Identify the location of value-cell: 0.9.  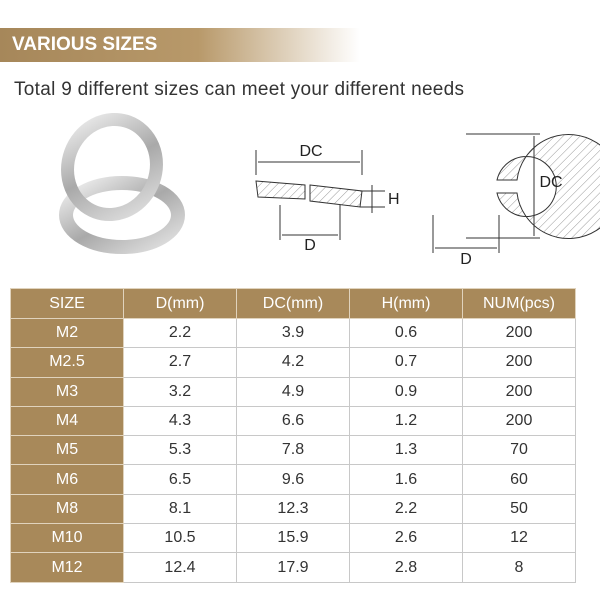
(406, 391).